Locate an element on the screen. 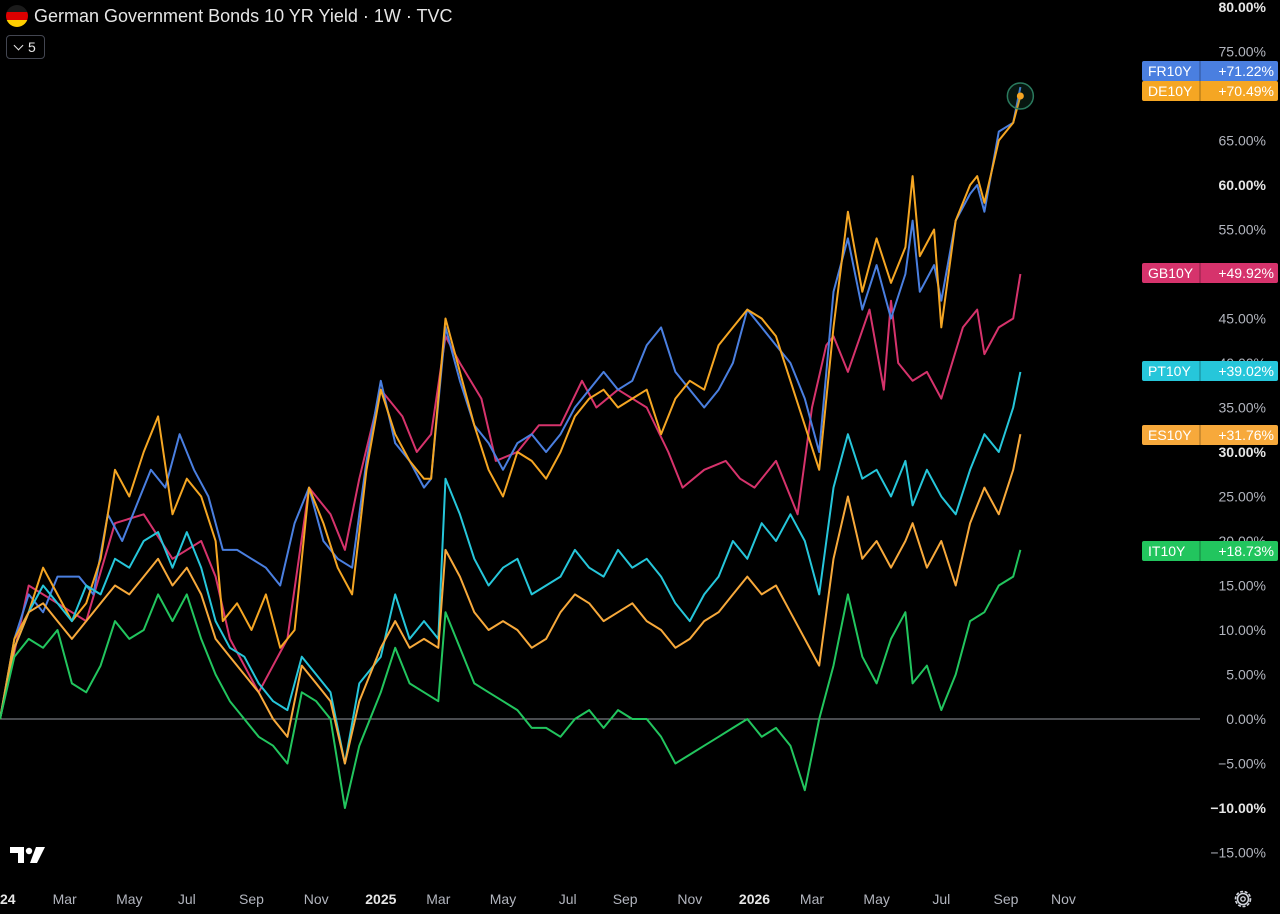  price-label-de10y is located at coordinates (1210, 91).